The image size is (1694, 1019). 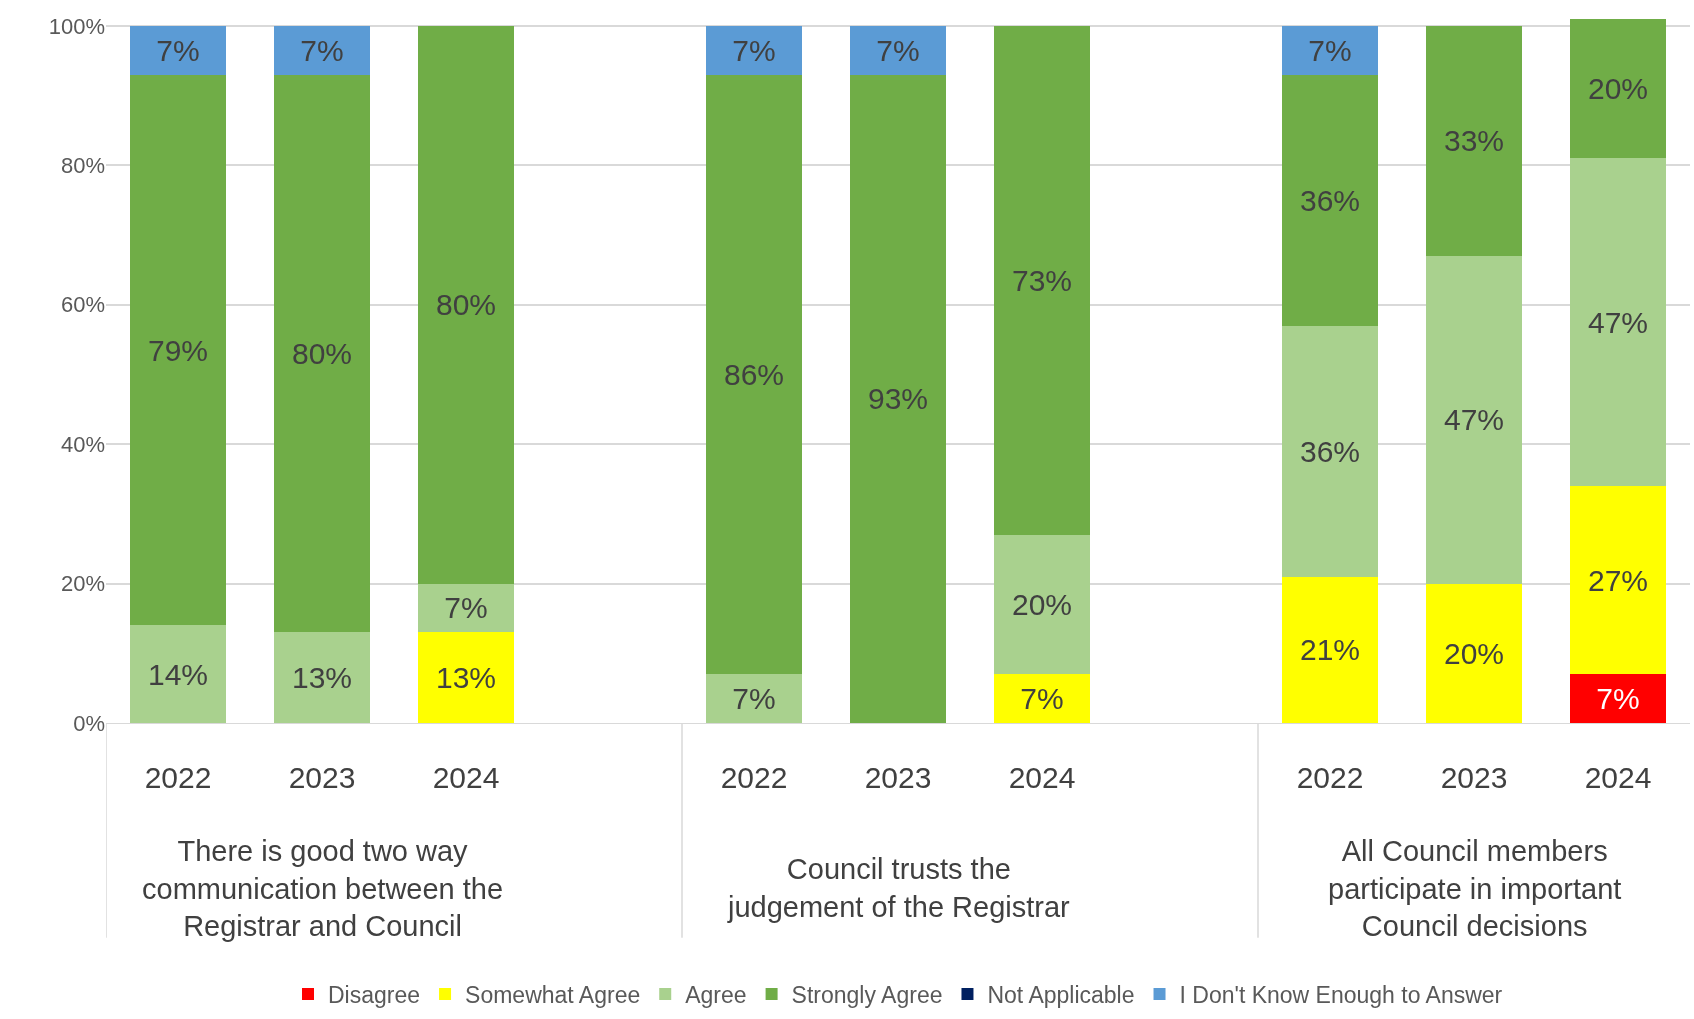 I want to click on legend-label: Agree, so click(x=716, y=994).